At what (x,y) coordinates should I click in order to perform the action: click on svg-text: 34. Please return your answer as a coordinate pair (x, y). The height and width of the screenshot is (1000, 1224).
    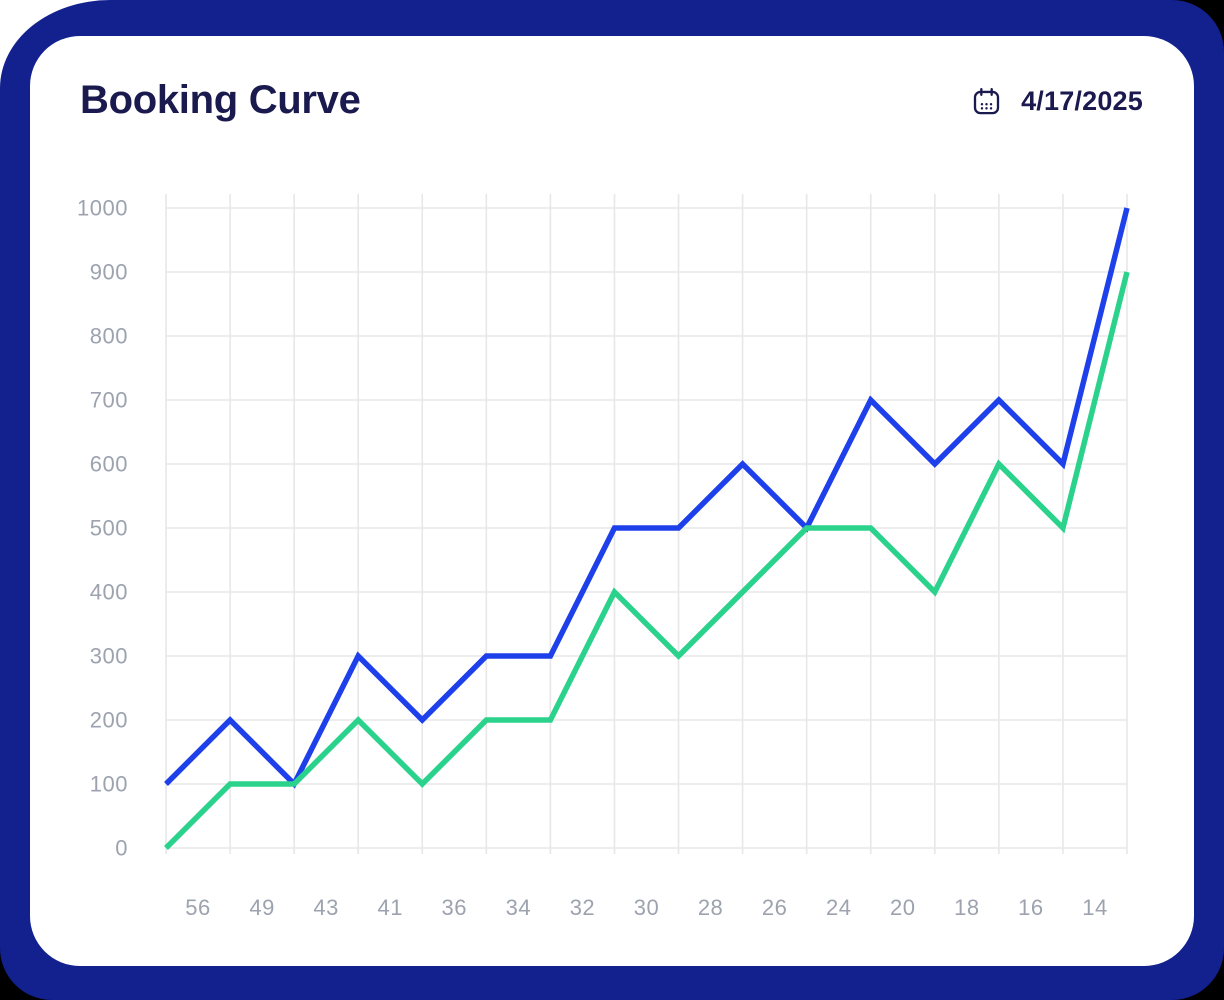
    Looking at the image, I should click on (518, 907).